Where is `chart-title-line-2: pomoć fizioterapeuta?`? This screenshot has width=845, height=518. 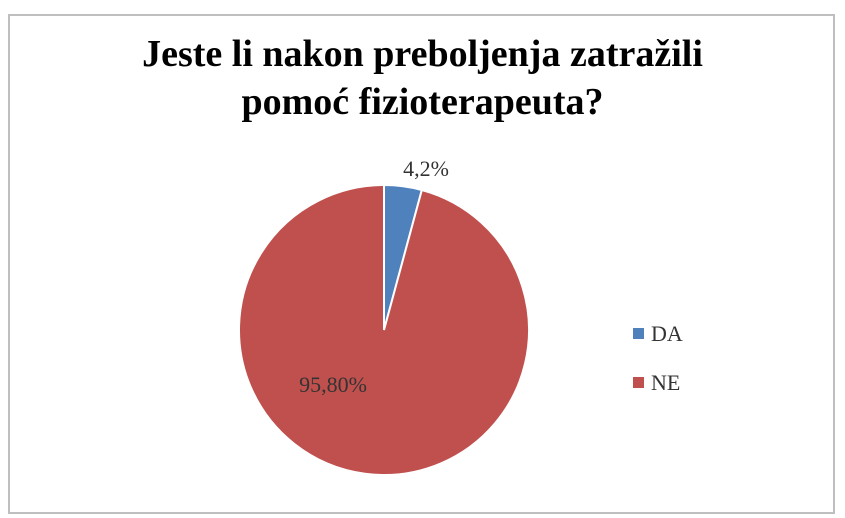 chart-title-line-2: pomoć fizioterapeuta? is located at coordinates (422, 102).